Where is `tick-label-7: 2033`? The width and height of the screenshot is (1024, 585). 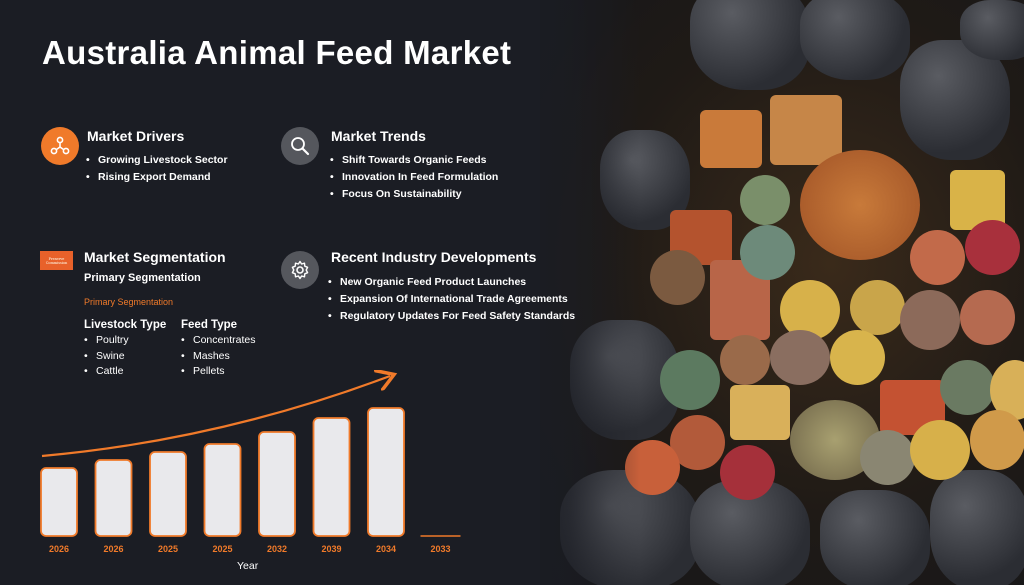
tick-label-7: 2033 is located at coordinates (440, 549).